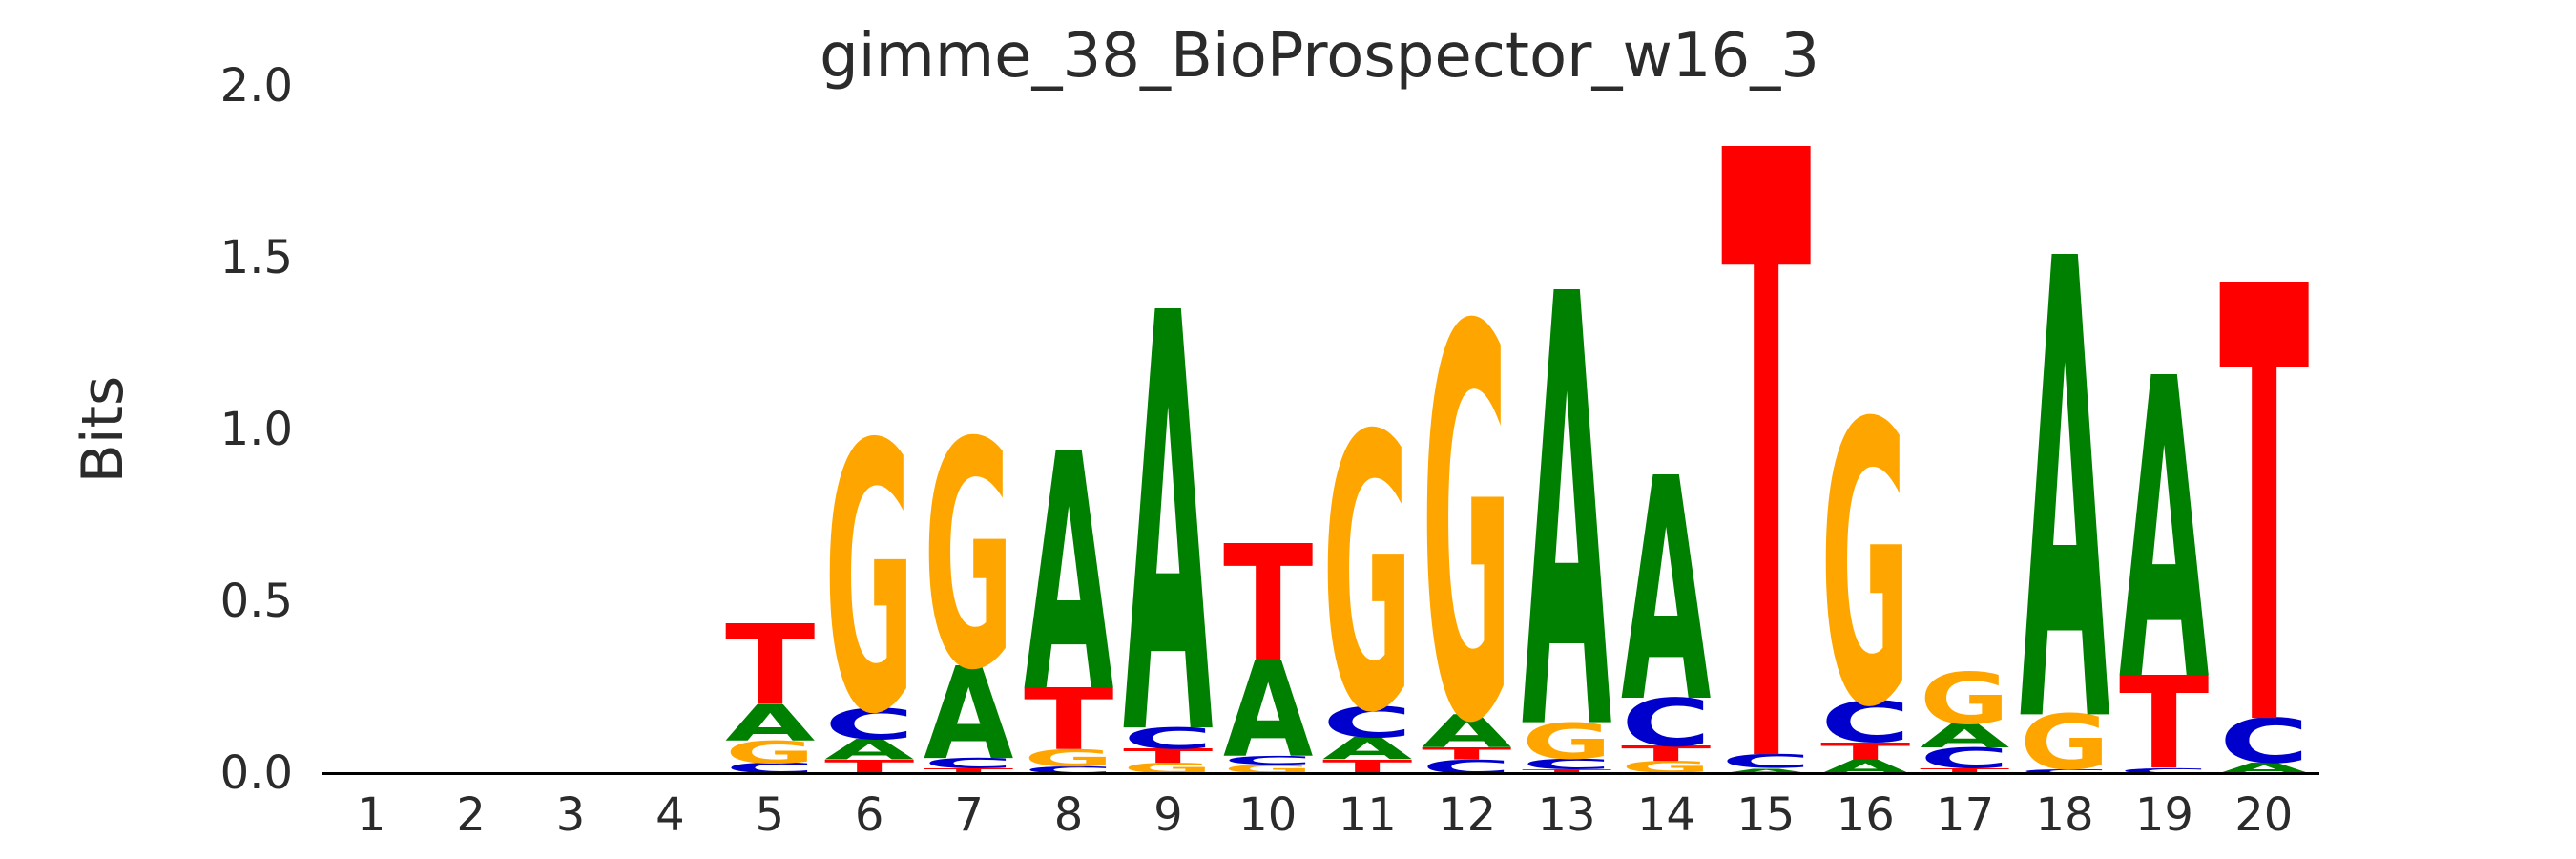 The width and height of the screenshot is (2576, 859). I want to click on logo-letter-C-pos11: C, so click(1367, 723).